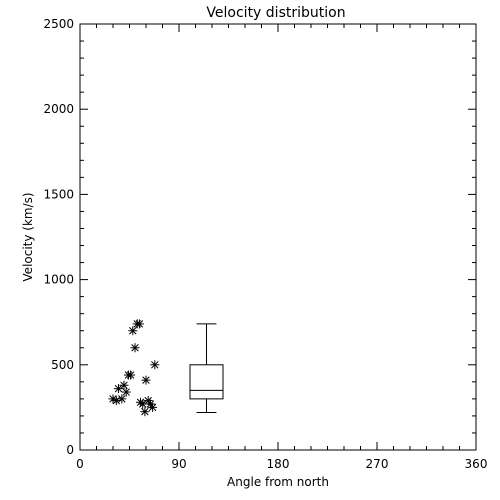 Image resolution: width=500 pixels, height=500 pixels. I want to click on x-axis-label: Angle from north, so click(278, 482).